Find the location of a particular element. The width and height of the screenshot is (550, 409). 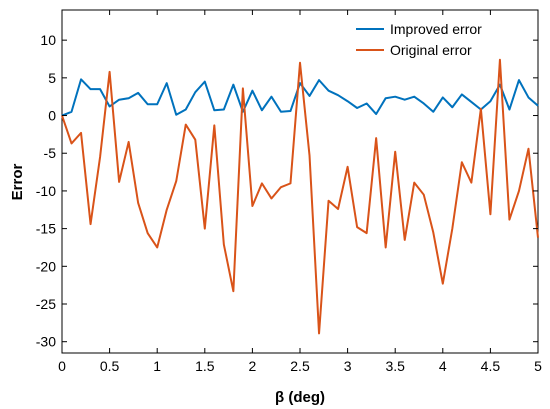

y-tick-label: -20 is located at coordinates (46, 266).